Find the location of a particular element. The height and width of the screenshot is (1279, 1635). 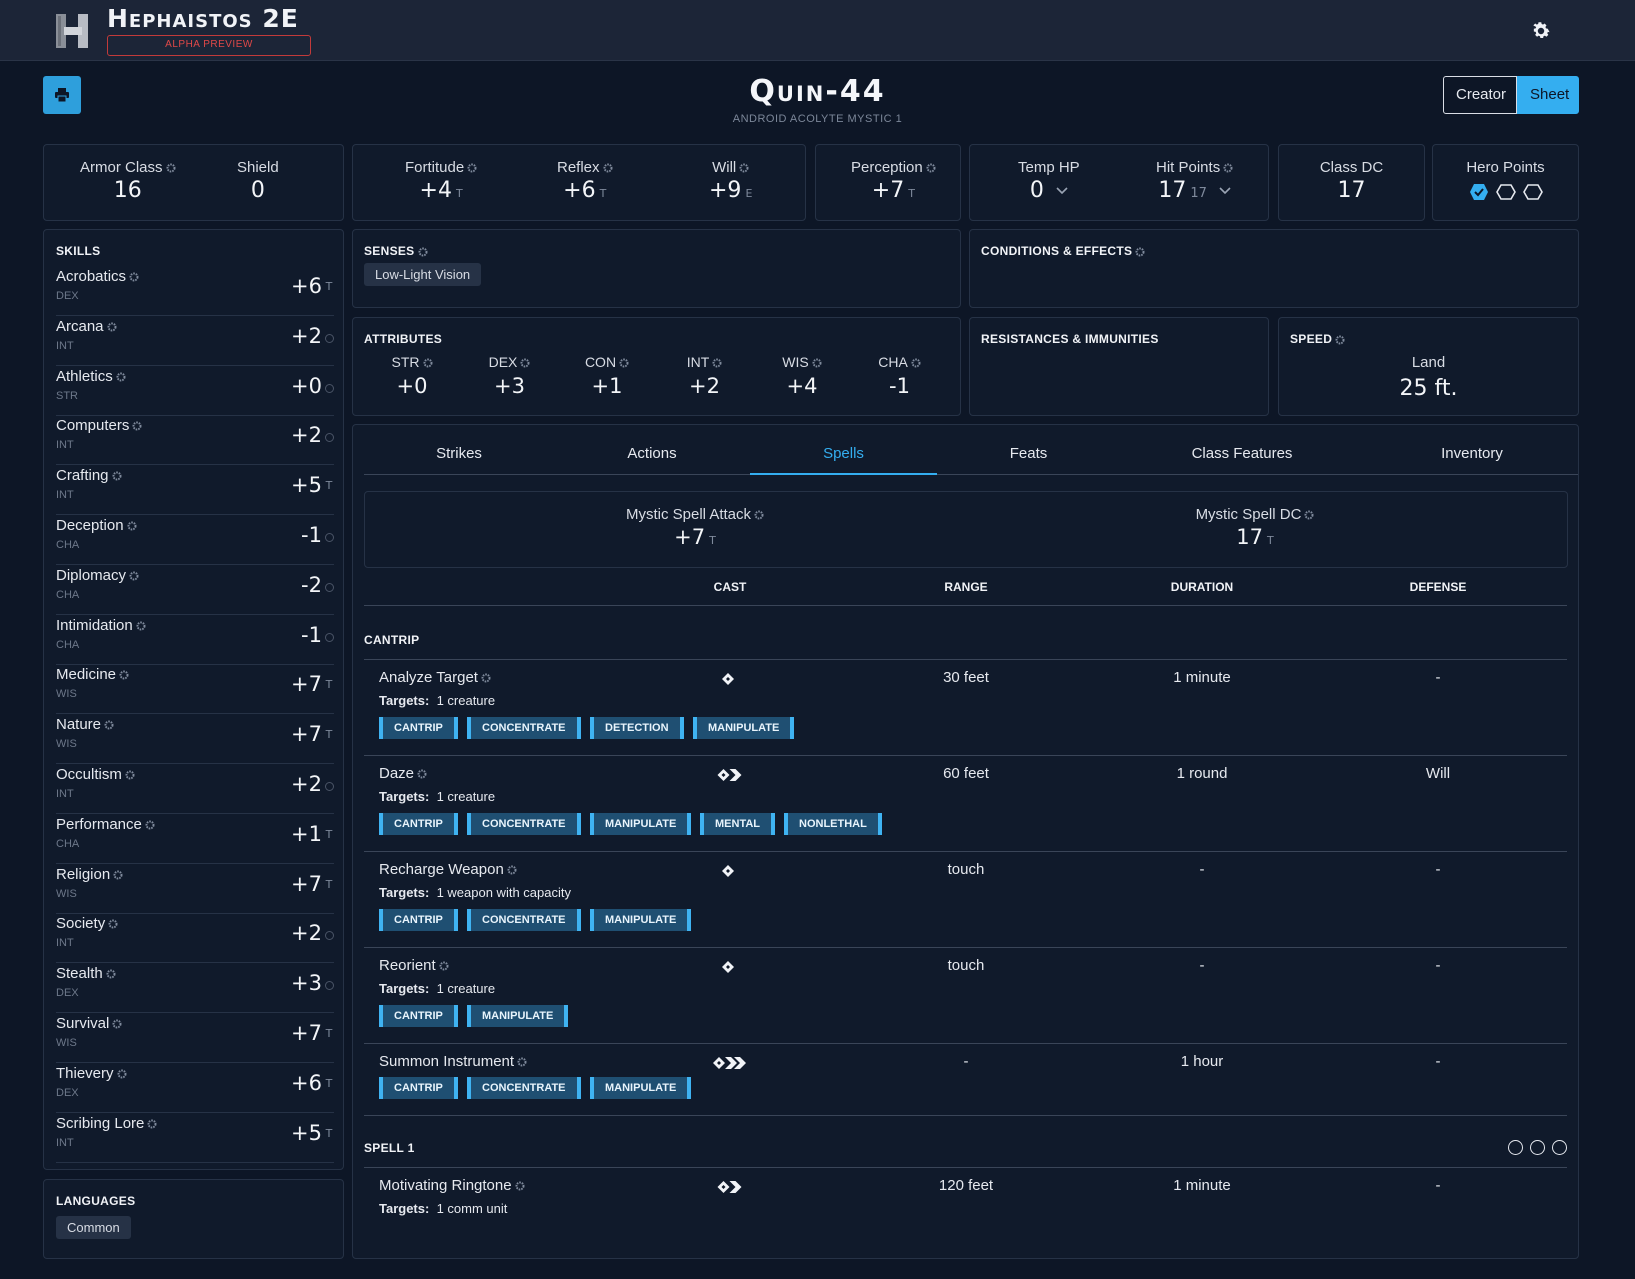

save-reflex: Reflex +6 T is located at coordinates (585, 181).